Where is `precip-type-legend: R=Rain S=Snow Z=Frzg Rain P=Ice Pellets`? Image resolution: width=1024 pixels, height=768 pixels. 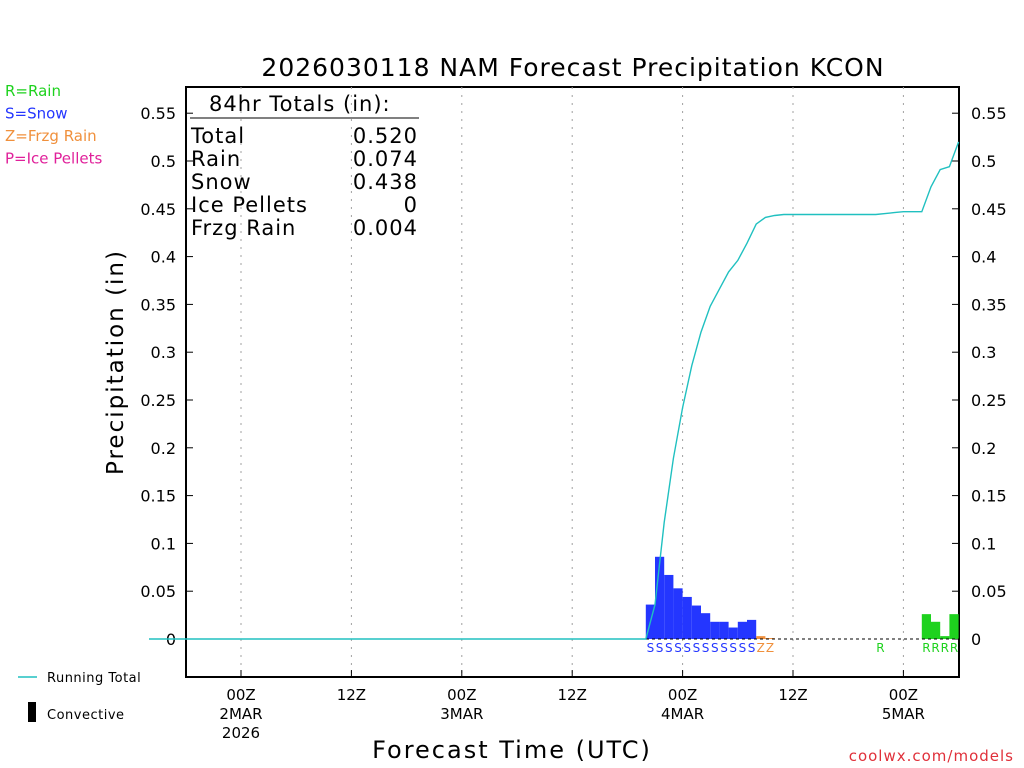 precip-type-legend: R=Rain S=Snow Z=Frzg Rain P=Ice Pellets is located at coordinates (53, 125).